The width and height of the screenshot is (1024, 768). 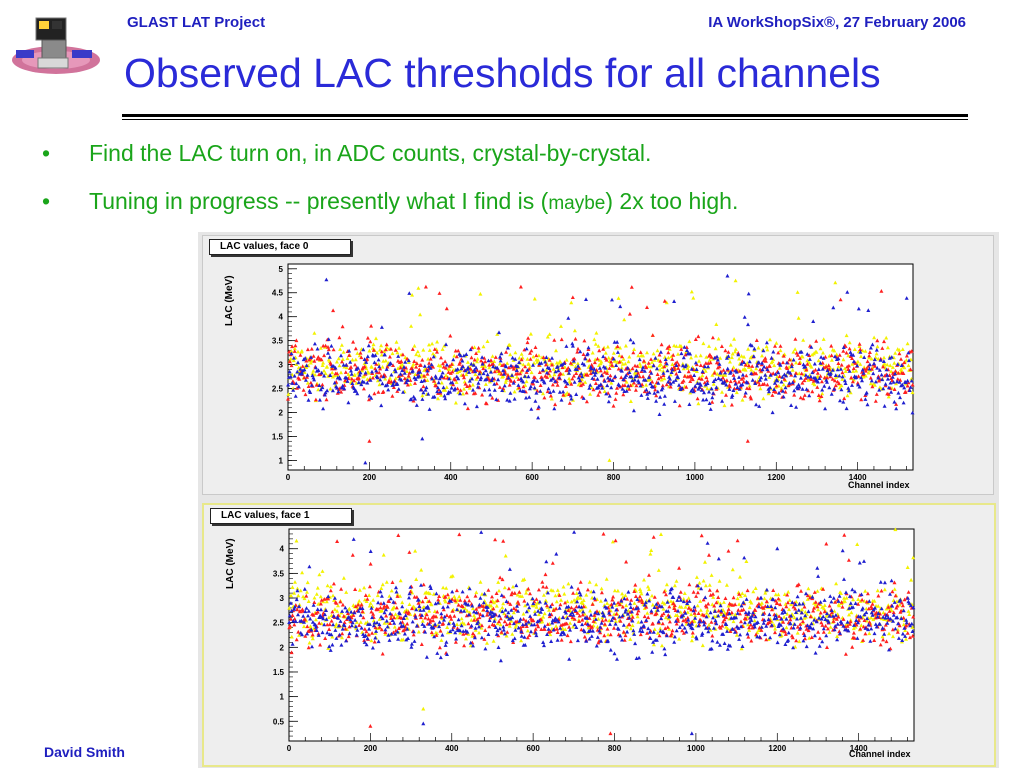 I want to click on x-tick-label: 1200, so click(x=777, y=748).